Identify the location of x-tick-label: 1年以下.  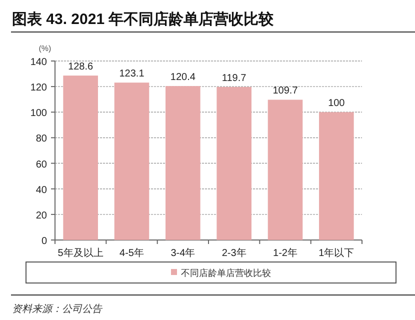
(336, 253).